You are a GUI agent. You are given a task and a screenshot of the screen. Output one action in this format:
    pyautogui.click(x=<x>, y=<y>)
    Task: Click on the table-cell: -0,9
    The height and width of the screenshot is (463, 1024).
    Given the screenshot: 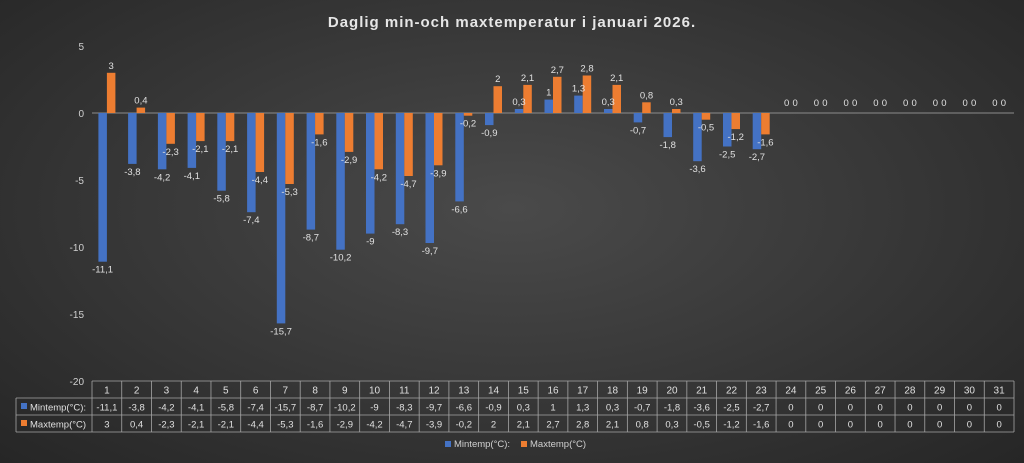 What is the action you would take?
    pyautogui.click(x=493, y=408)
    